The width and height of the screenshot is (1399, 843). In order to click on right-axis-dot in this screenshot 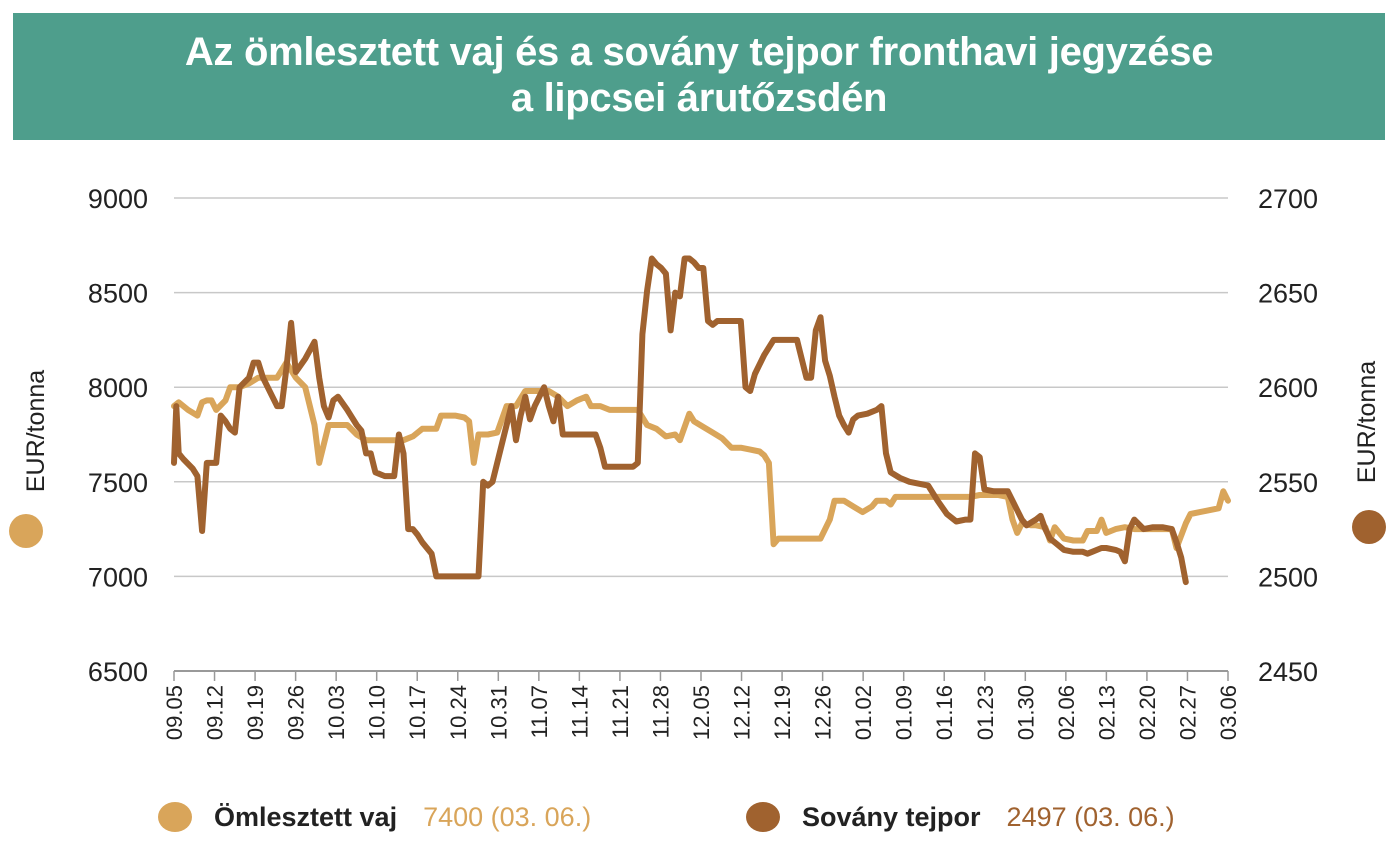, I will do `click(1369, 527)`.